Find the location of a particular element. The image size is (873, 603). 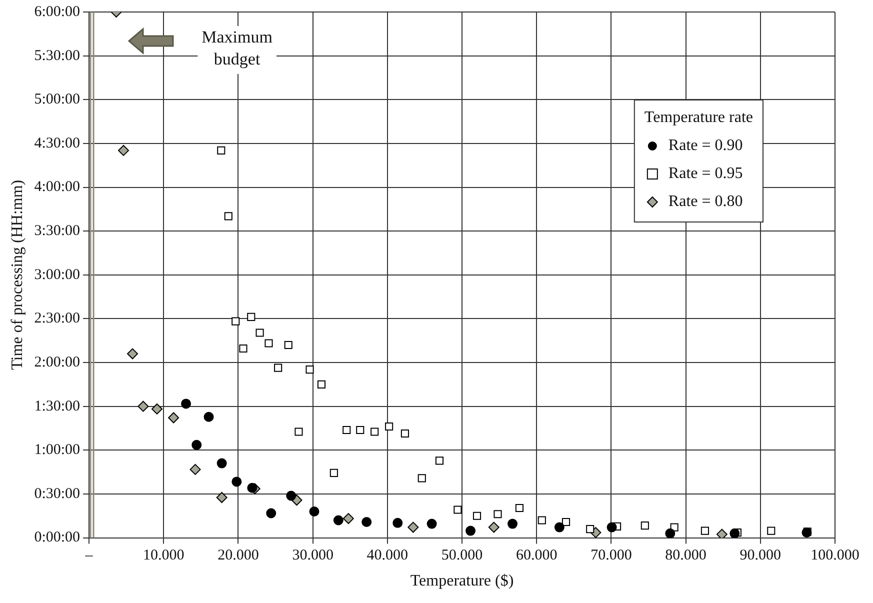

legend-title: Temperature rate is located at coordinates (699, 117).